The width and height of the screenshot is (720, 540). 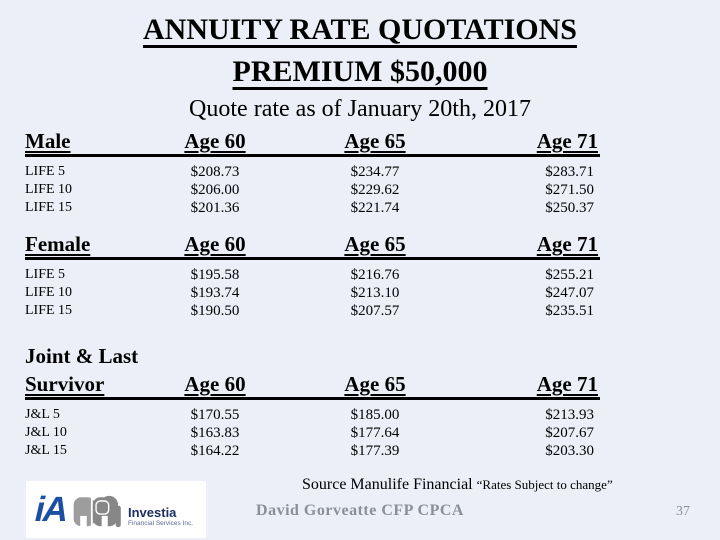 What do you see at coordinates (215, 274) in the screenshot?
I see `rate-value: $195.58` at bounding box center [215, 274].